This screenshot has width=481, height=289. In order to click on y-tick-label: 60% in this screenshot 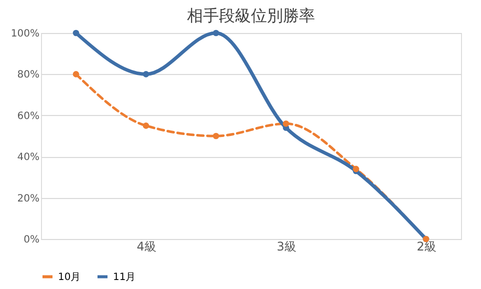, I will do `click(28, 116)`.